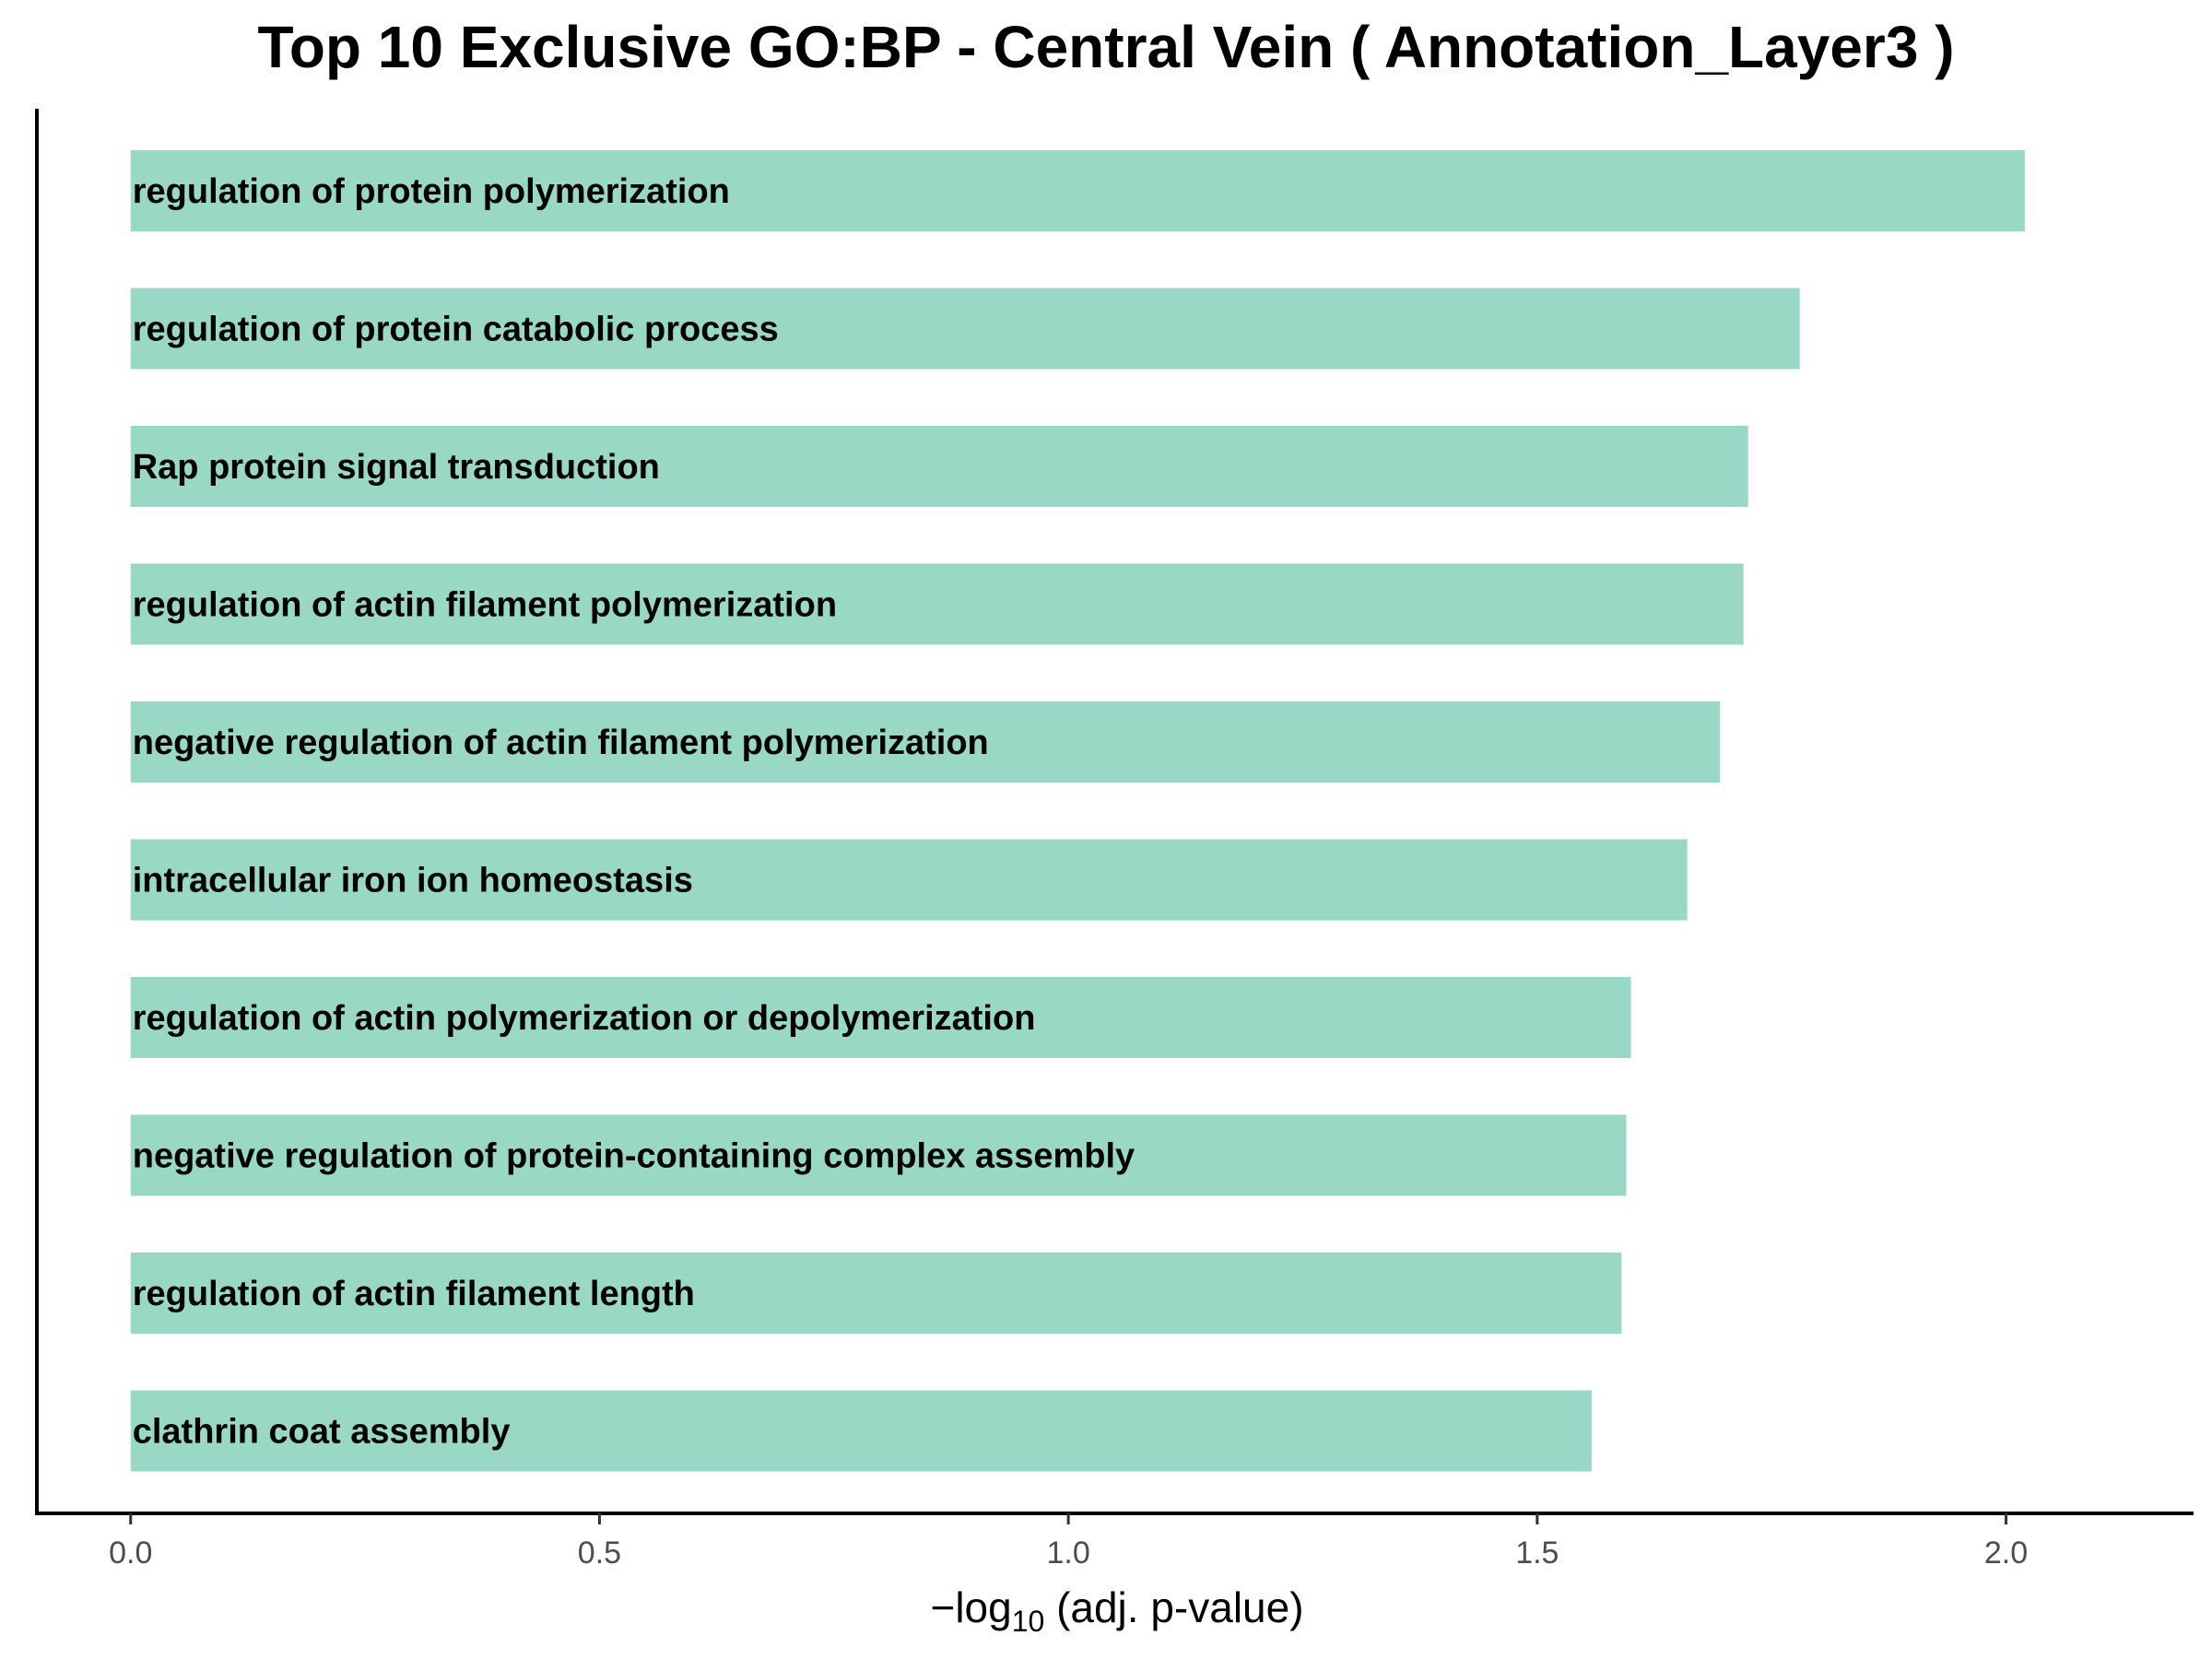 This screenshot has width=2212, height=1659. Describe the element at coordinates (1067, 1553) in the screenshot. I see `x-tick-label-2: 1.0` at that location.